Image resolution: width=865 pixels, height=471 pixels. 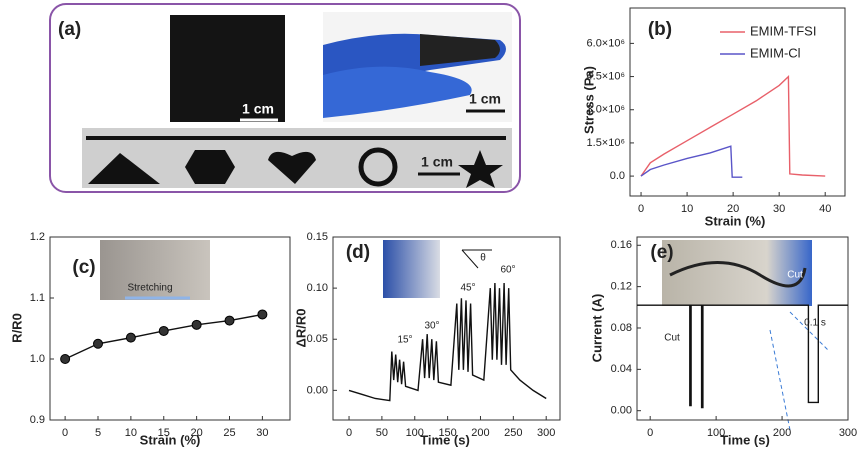 What do you see at coordinates (69, 29) in the screenshot?
I see `panel-label: (a)` at bounding box center [69, 29].